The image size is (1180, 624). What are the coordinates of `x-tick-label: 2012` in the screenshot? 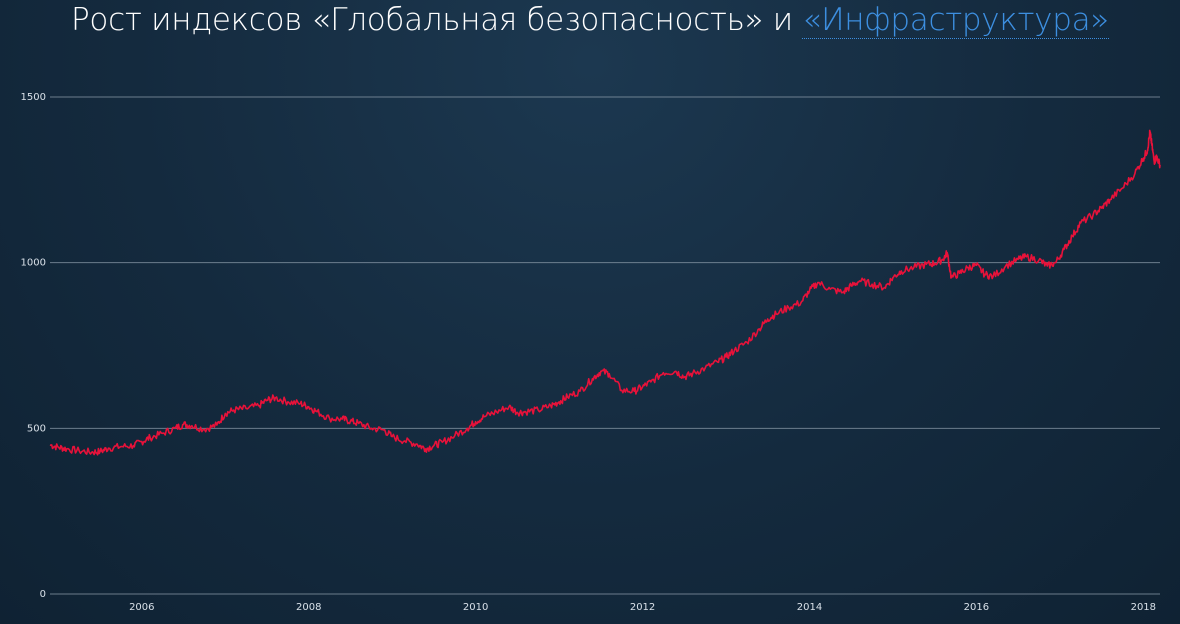 It's located at (642, 607).